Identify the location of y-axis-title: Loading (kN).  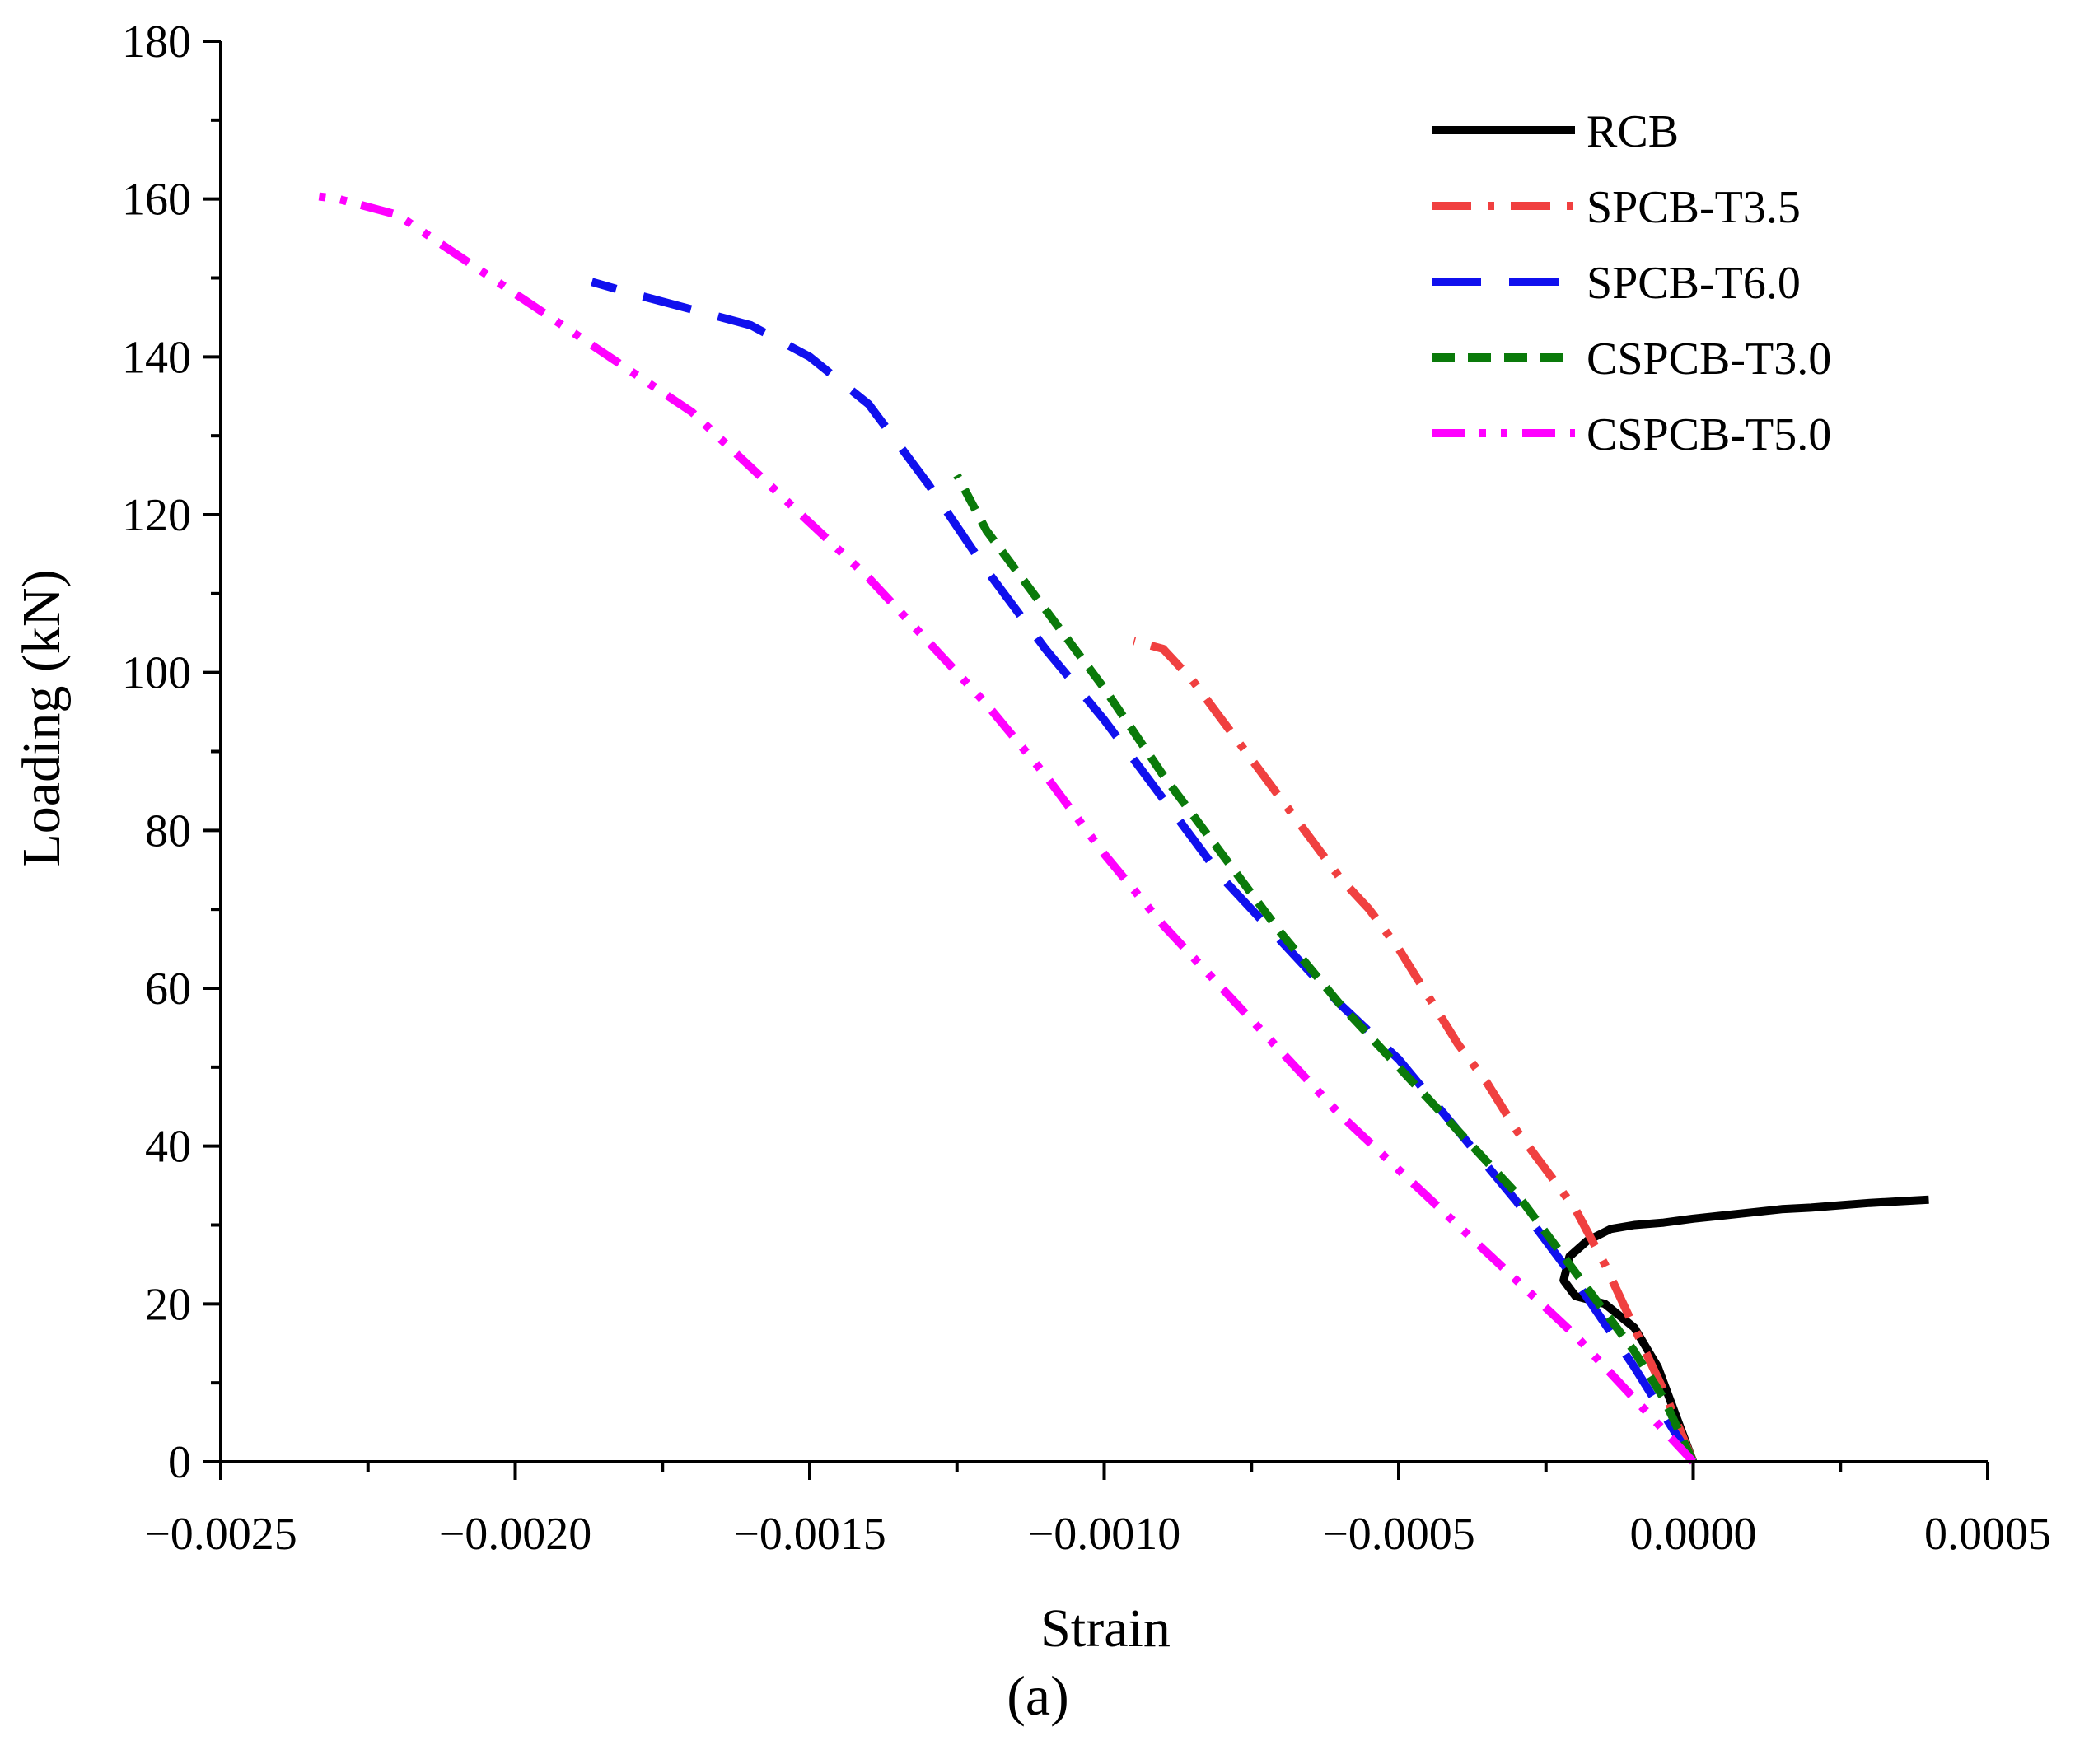
(42, 717).